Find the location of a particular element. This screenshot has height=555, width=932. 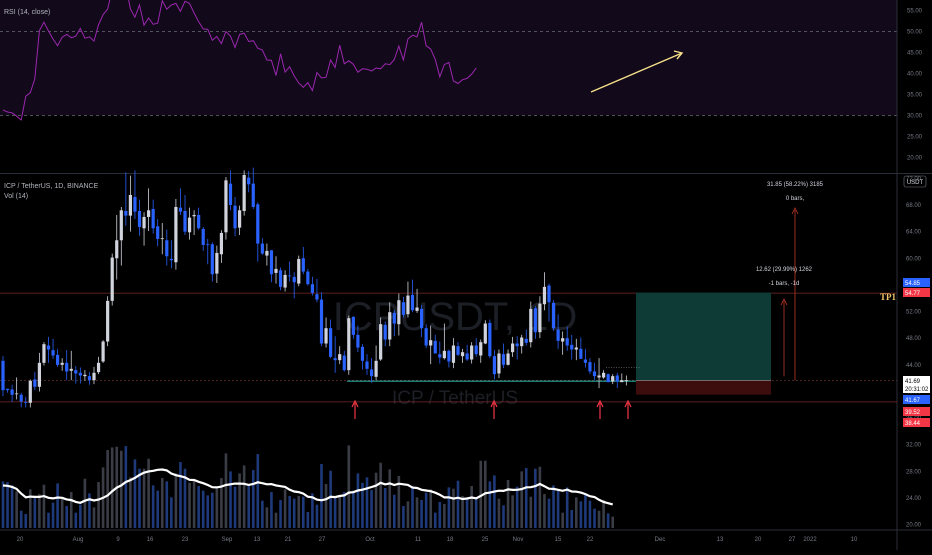

price-tick-label: 64.00 is located at coordinates (914, 233).